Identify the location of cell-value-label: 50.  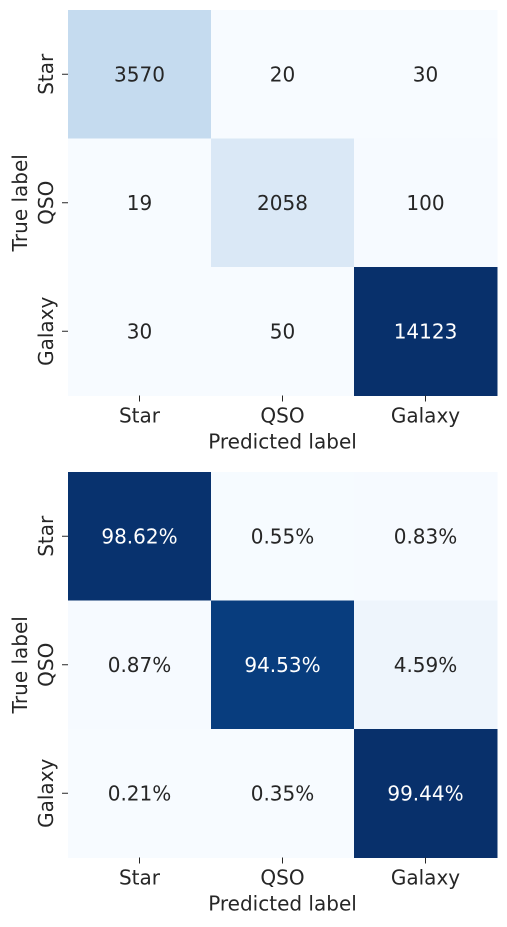
(282, 331).